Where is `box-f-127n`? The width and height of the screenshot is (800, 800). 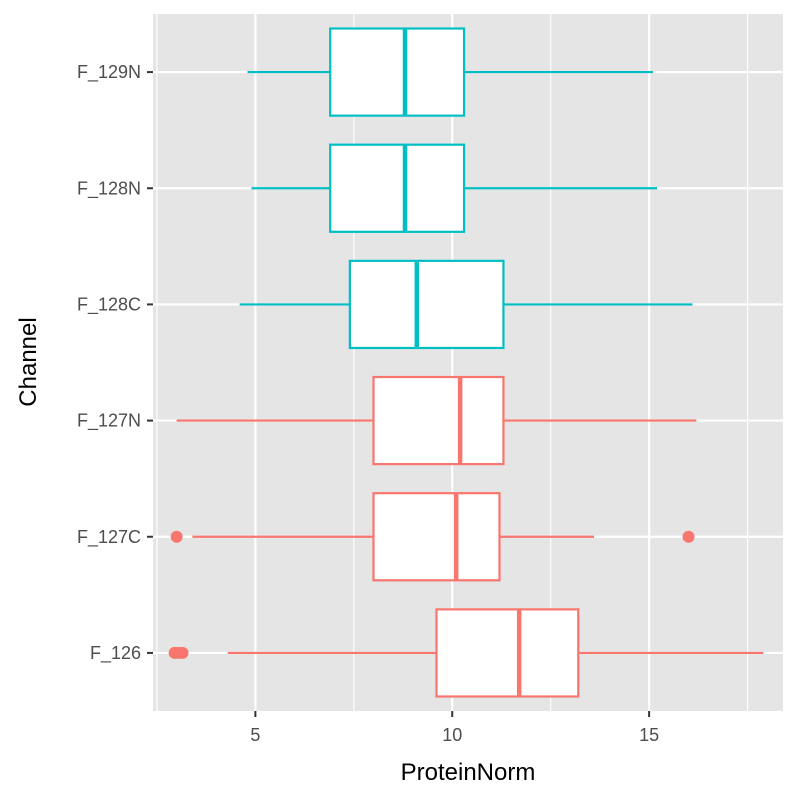
box-f-127n is located at coordinates (436, 420).